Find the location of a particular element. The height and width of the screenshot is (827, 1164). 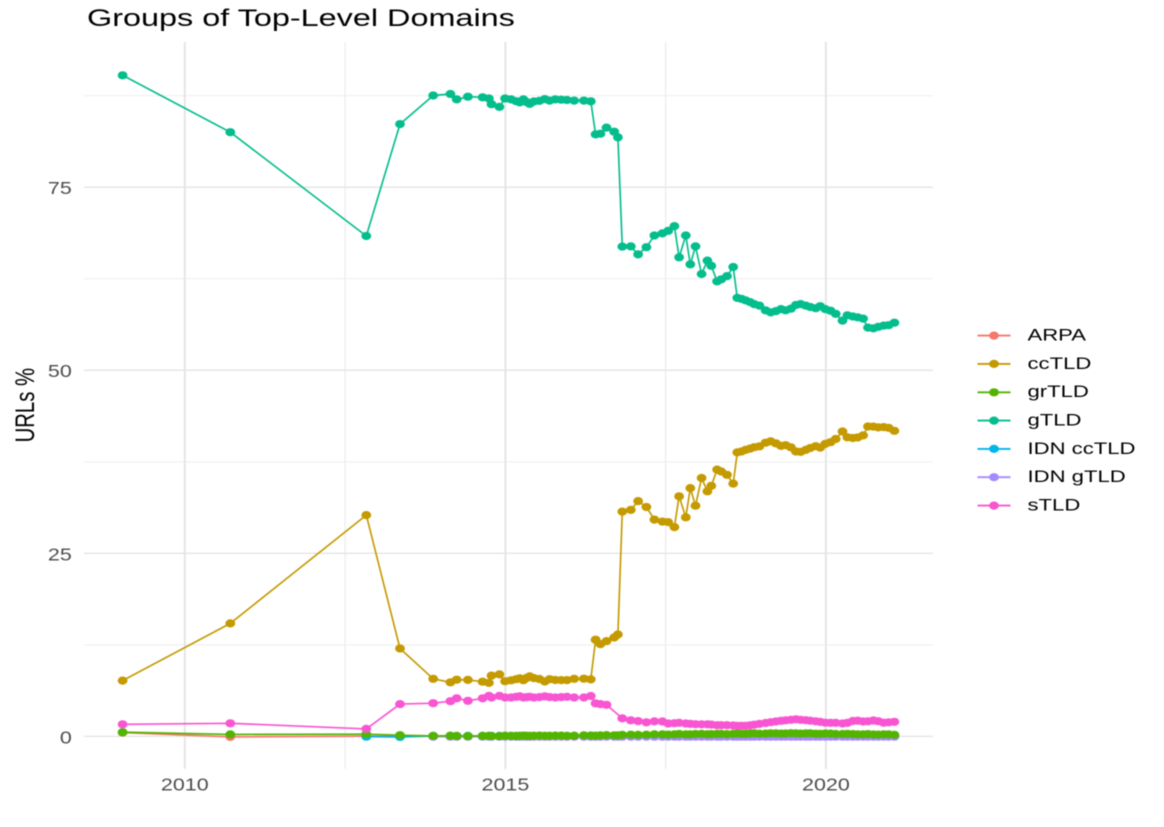

svg-text: 50 is located at coordinates (60, 372).